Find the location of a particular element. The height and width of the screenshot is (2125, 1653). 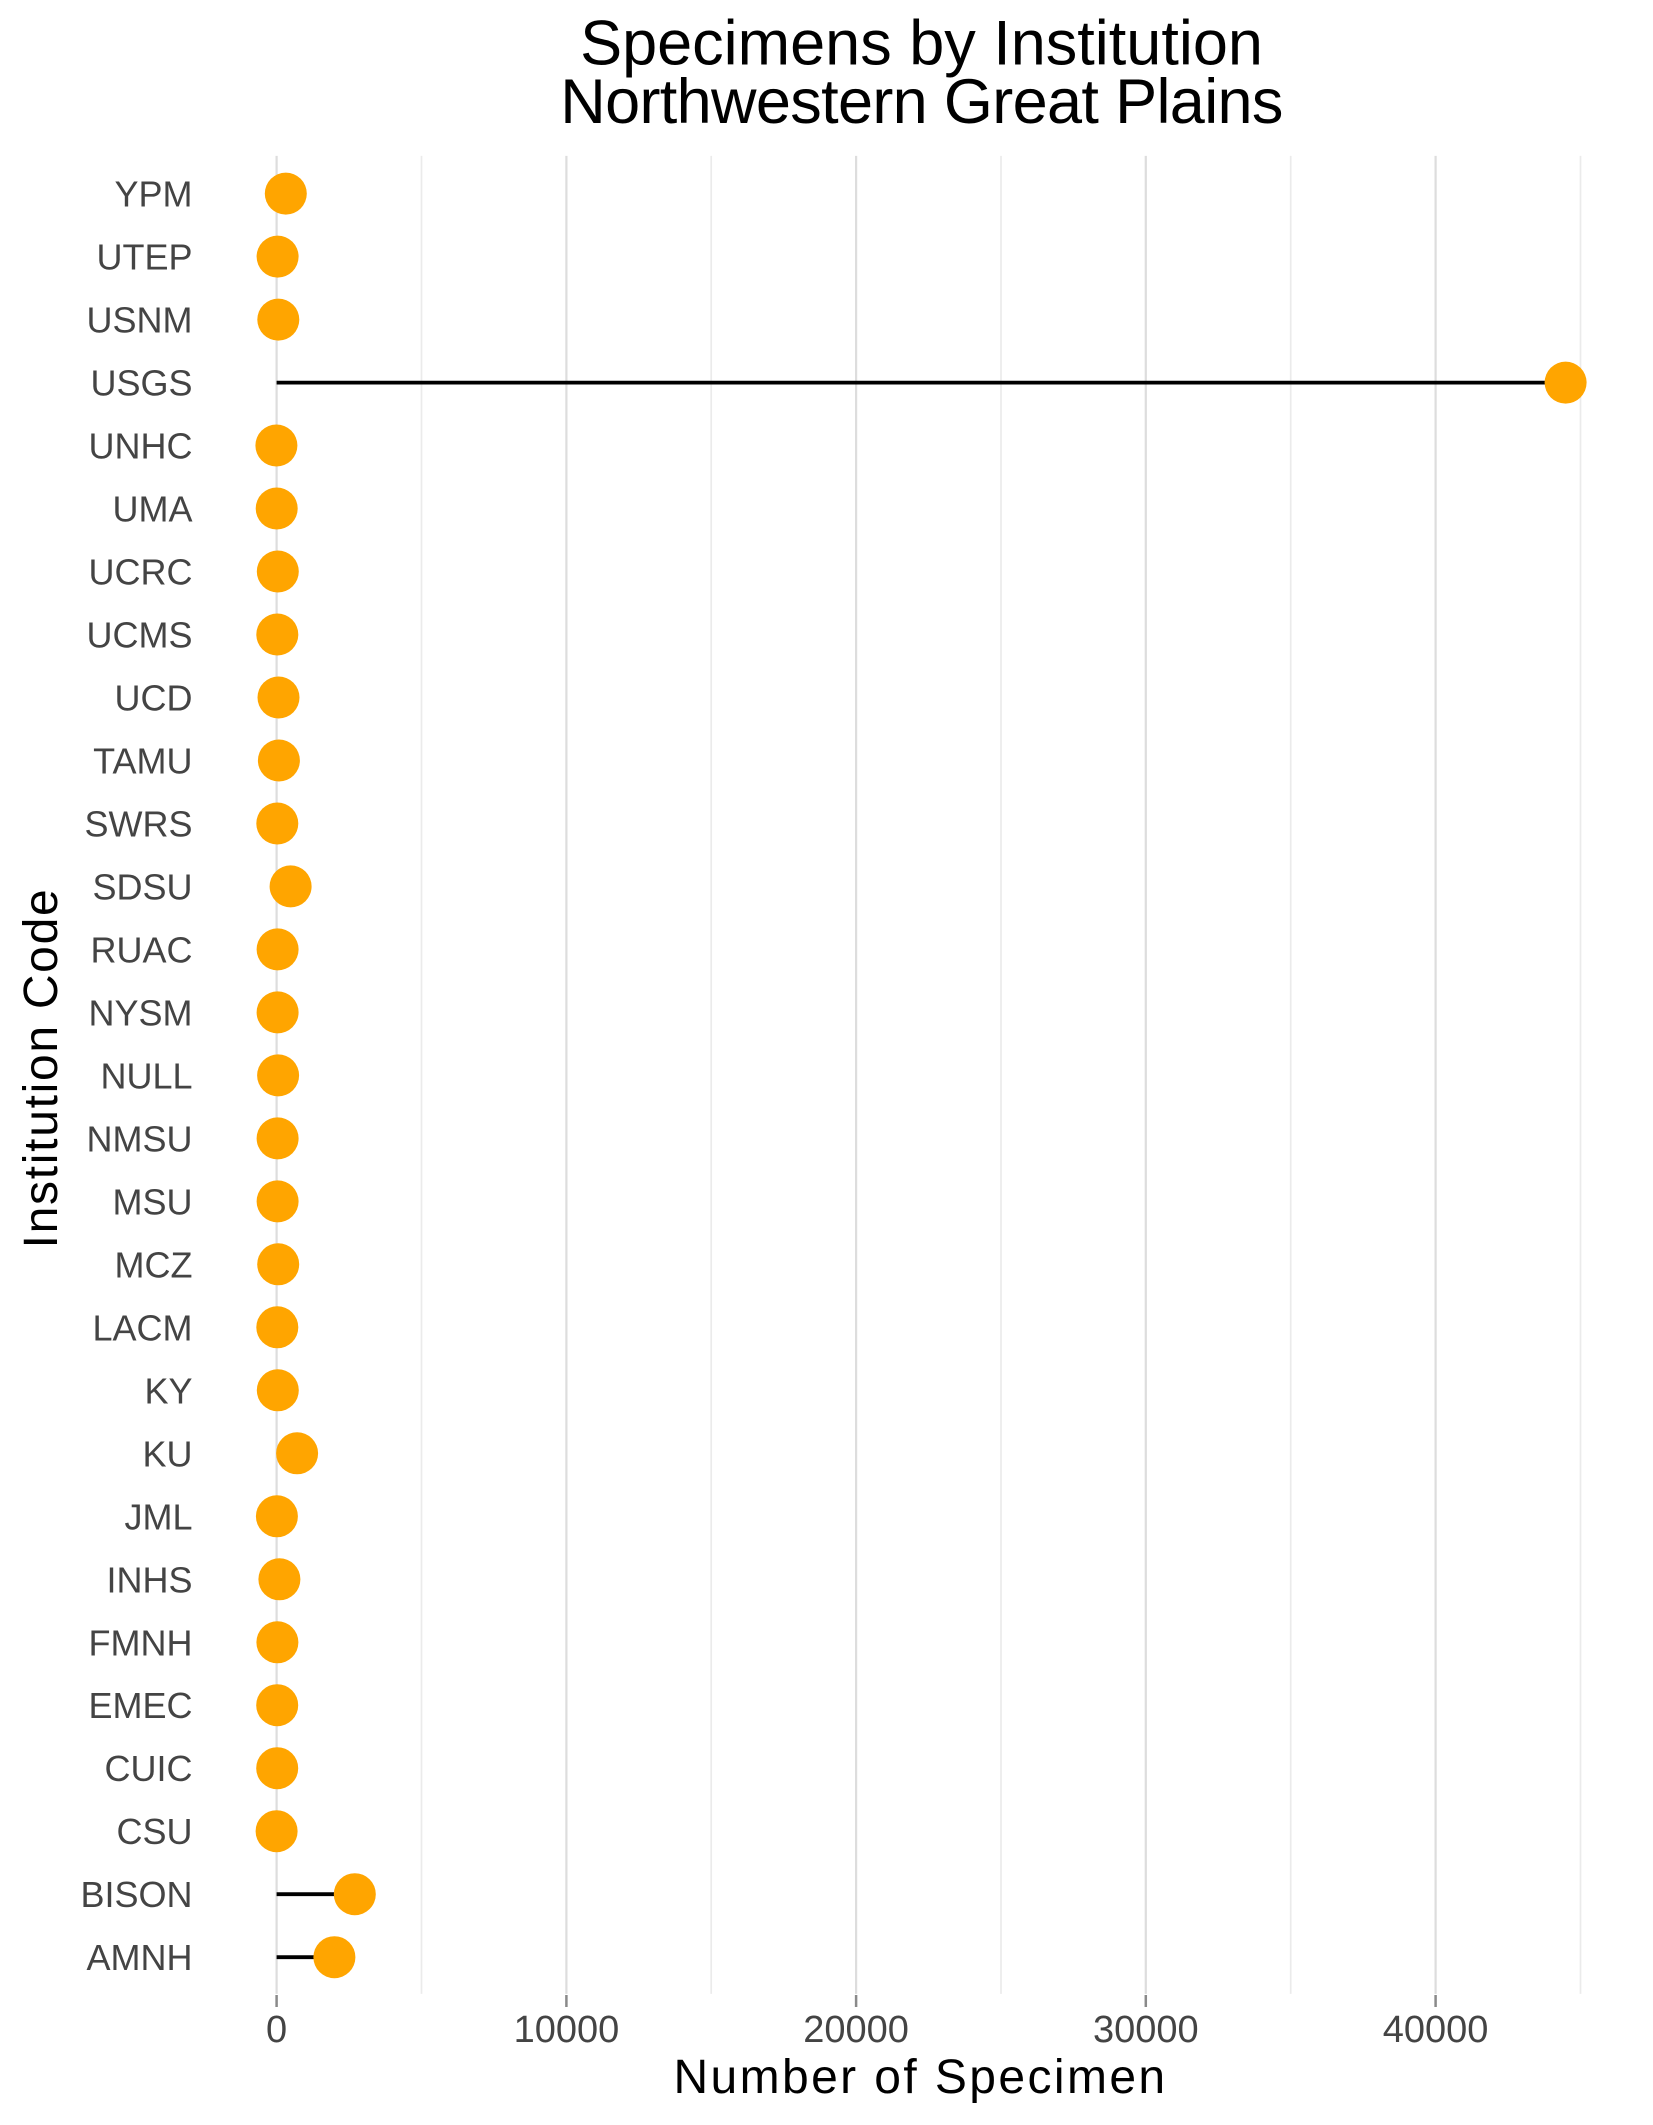

svg-text: NULL is located at coordinates (146, 1075).